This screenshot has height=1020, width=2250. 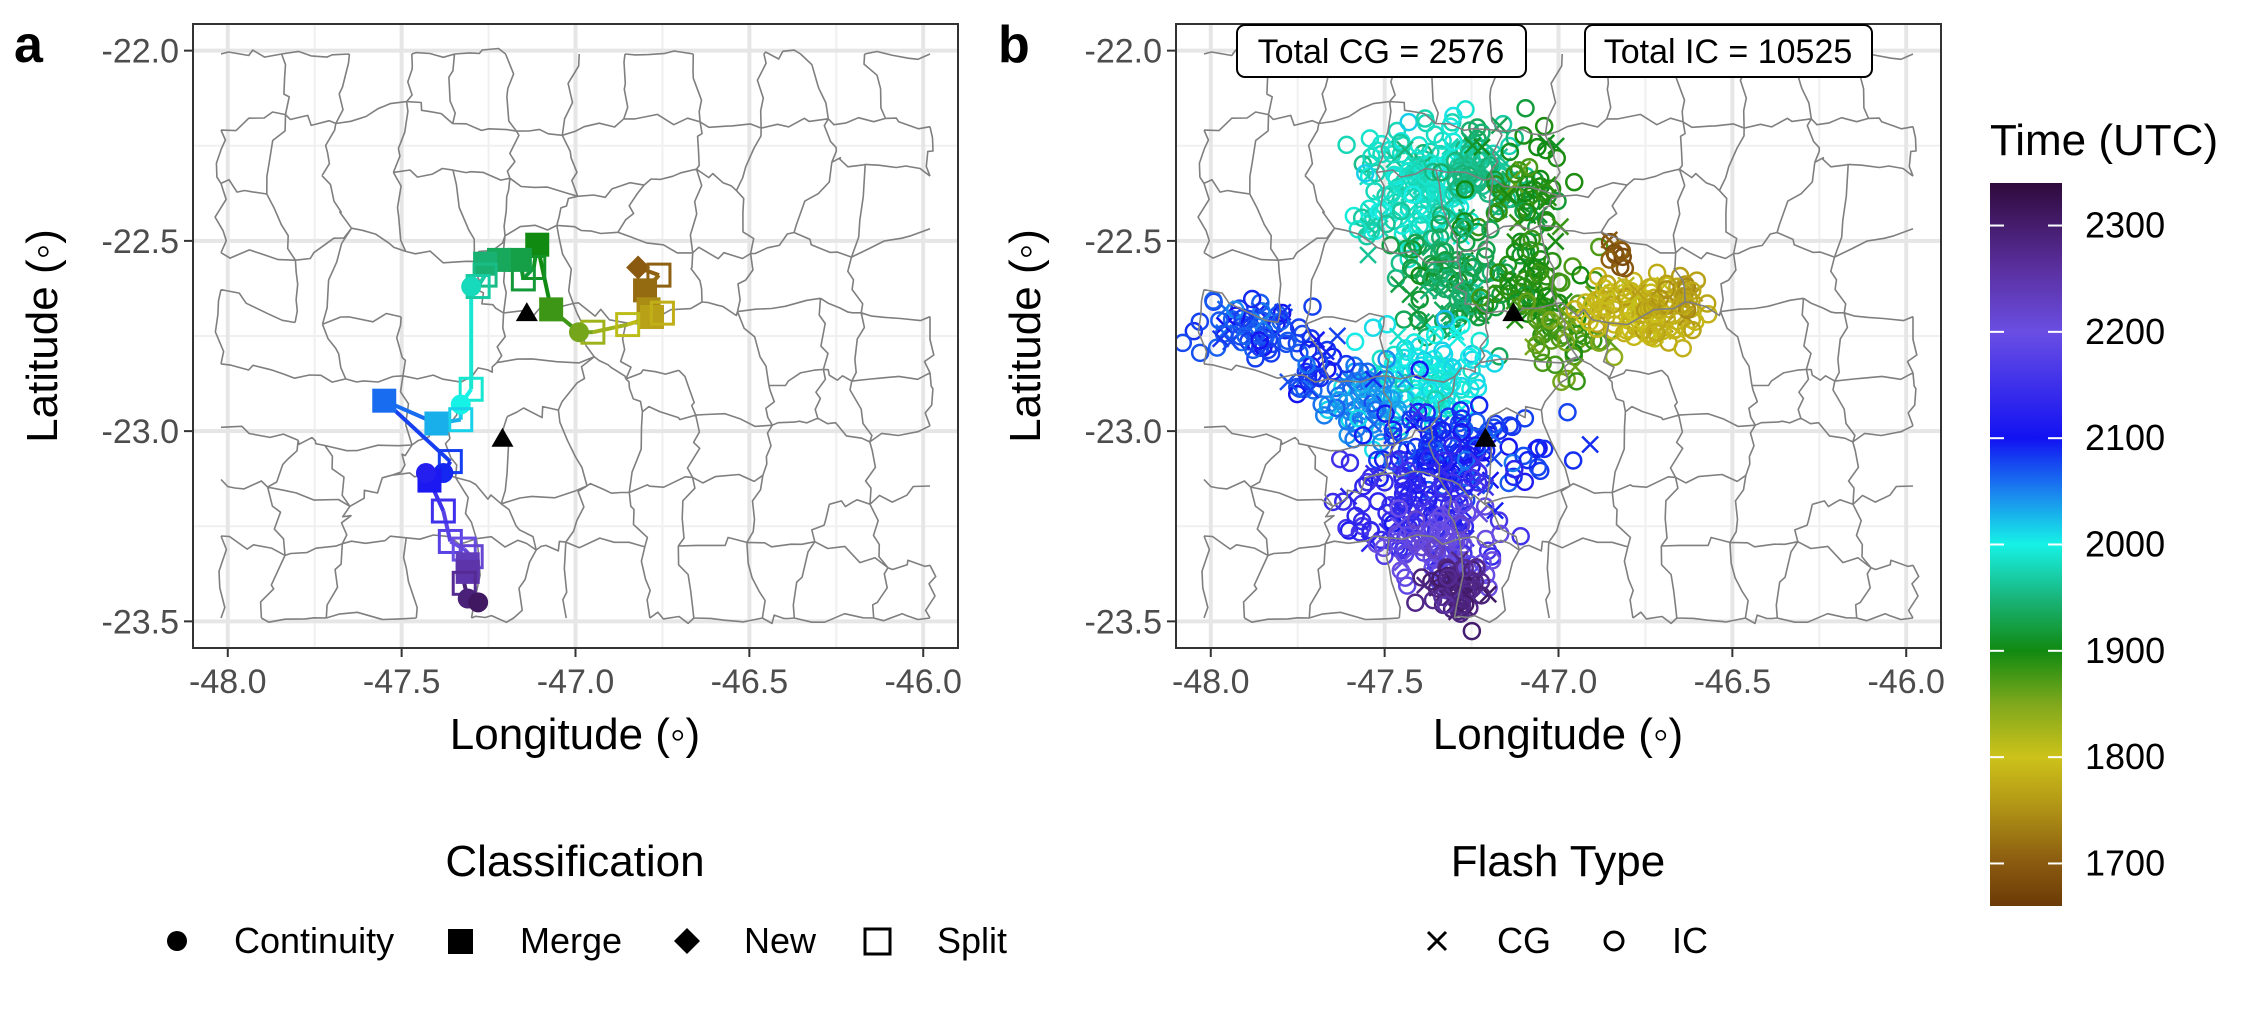 What do you see at coordinates (471, 286) in the screenshot?
I see `track-point-continuity` at bounding box center [471, 286].